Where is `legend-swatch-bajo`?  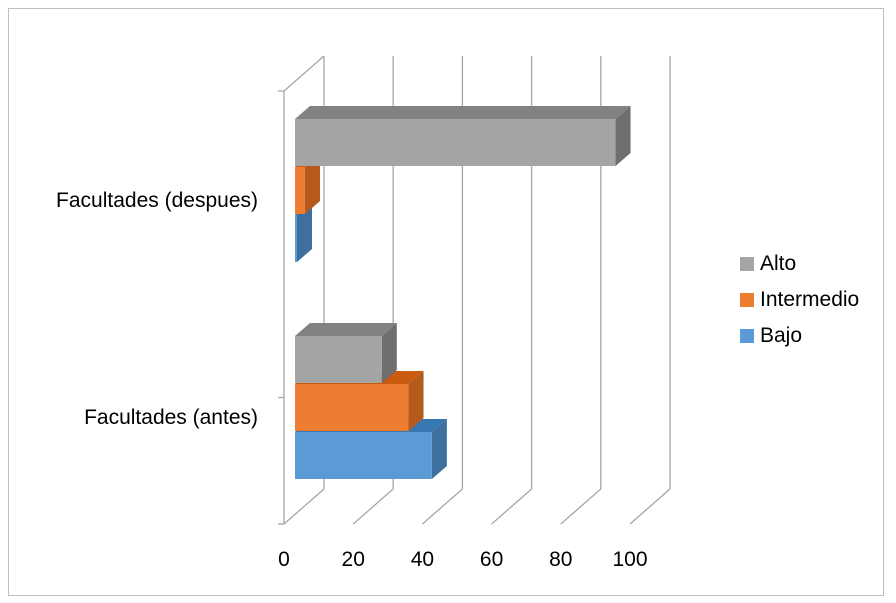 legend-swatch-bajo is located at coordinates (747, 336).